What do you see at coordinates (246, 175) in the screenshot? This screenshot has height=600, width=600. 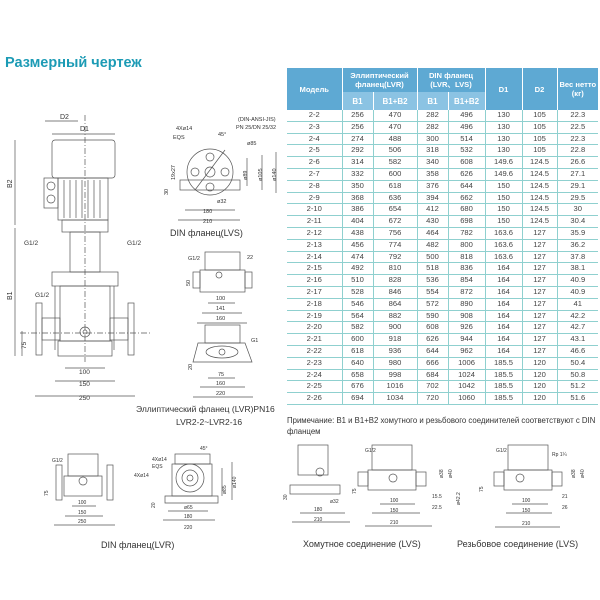 I see `din-lvs-d89: ø89` at bounding box center [246, 175].